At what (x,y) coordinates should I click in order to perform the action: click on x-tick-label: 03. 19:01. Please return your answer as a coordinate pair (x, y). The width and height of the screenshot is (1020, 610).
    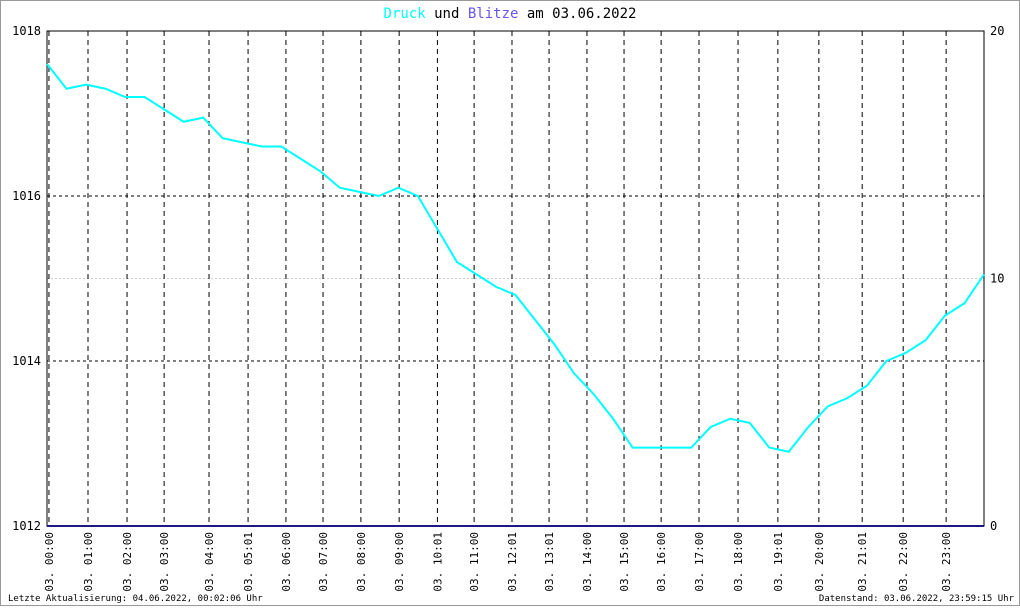
    Looking at the image, I should click on (778, 562).